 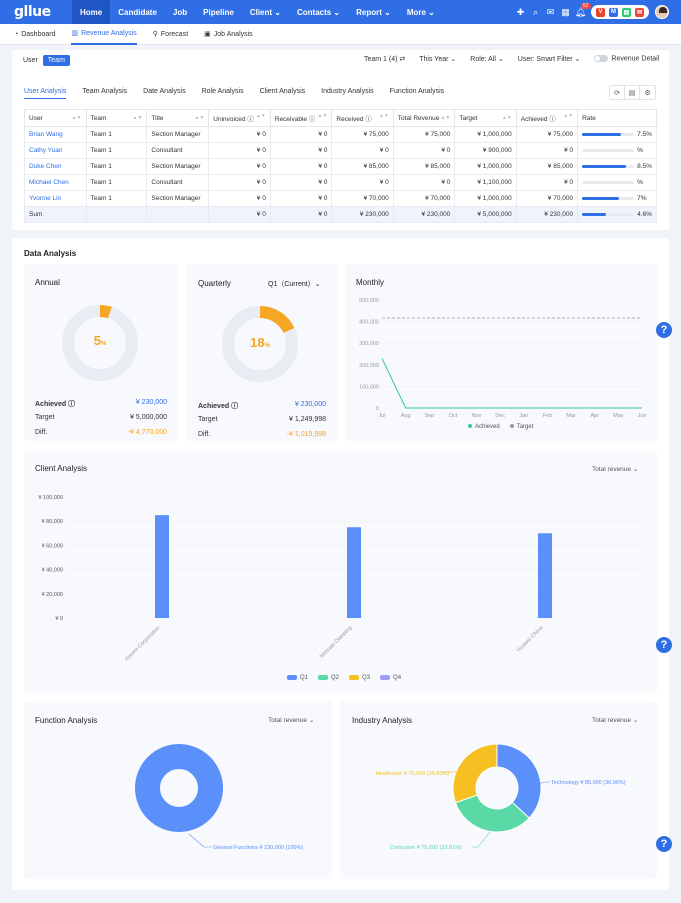 I want to click on team-toggle: Team, so click(x=56, y=60).